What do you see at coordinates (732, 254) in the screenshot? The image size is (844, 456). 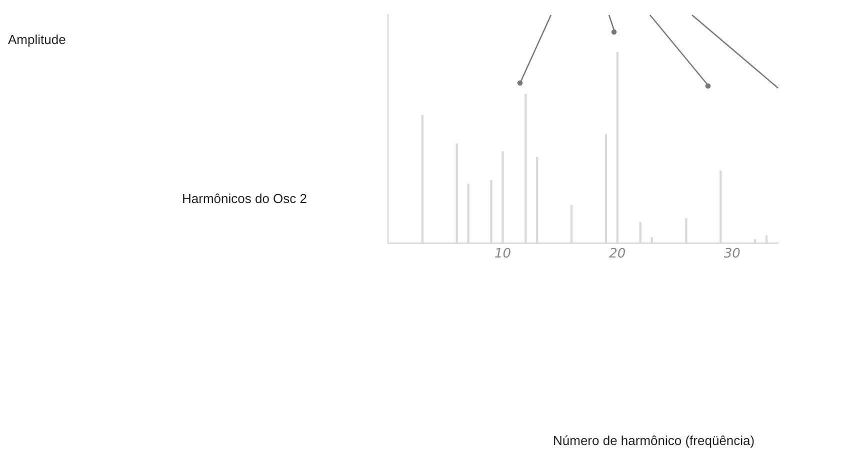 I see `x-tick-label: 30` at bounding box center [732, 254].